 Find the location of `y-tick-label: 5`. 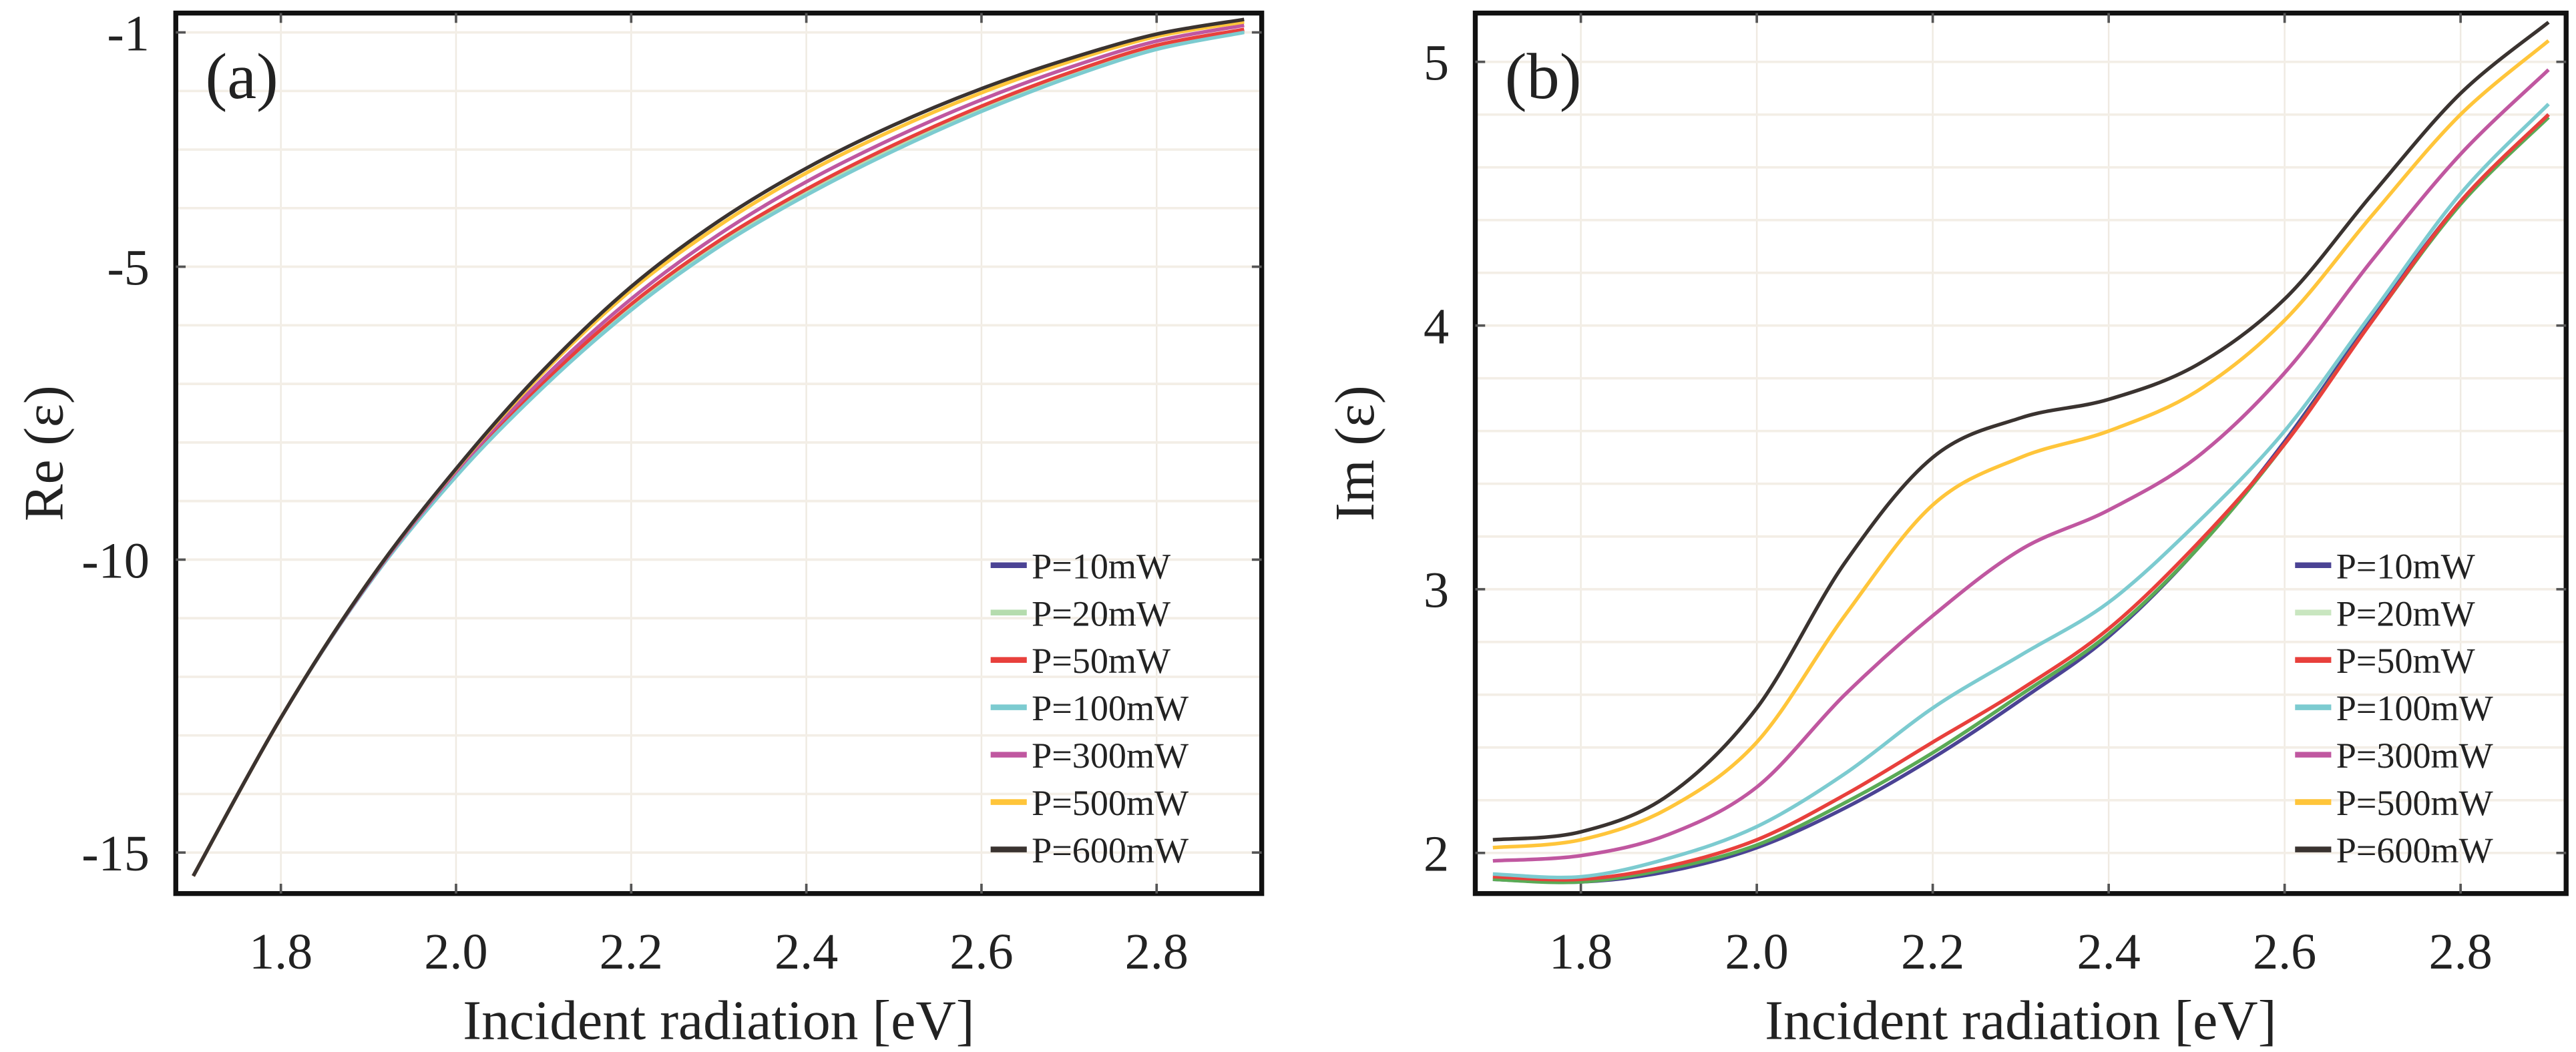

y-tick-label: 5 is located at coordinates (1437, 63).